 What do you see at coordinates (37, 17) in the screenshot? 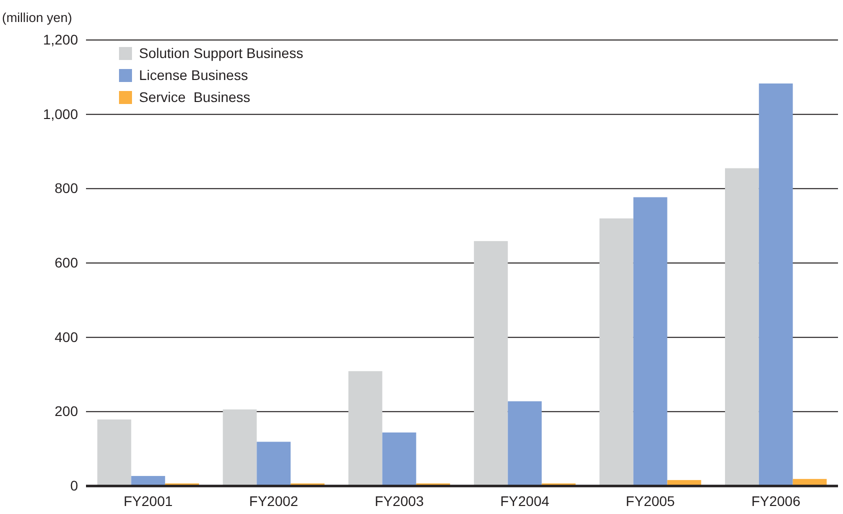
I see `y-axis-title: (million yen)` at bounding box center [37, 17].